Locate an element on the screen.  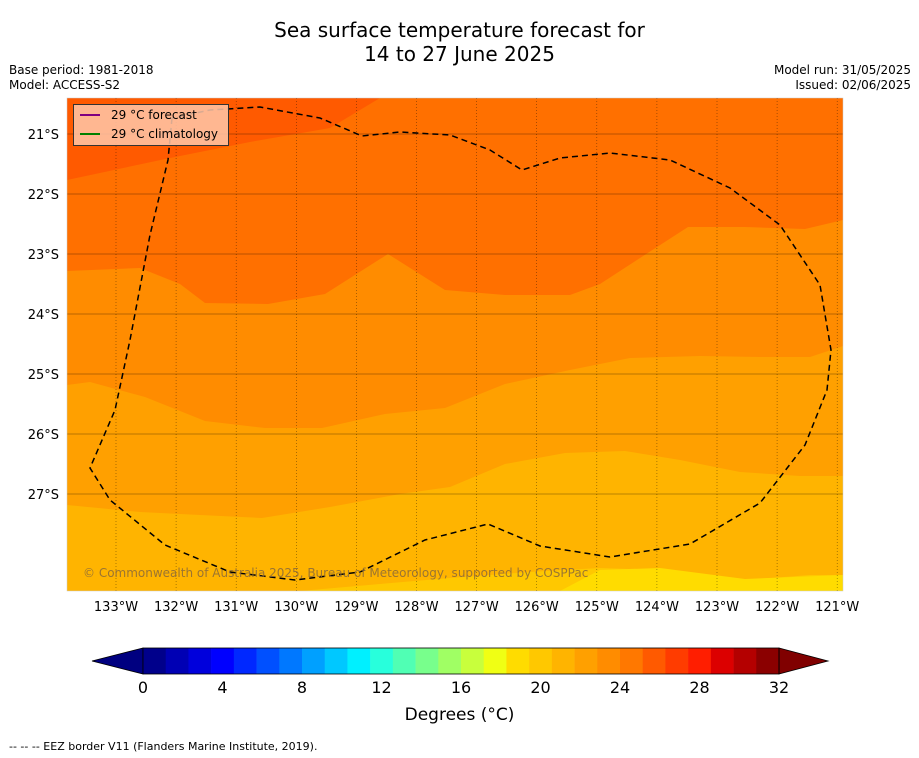
meta-right: Model run: 31/05/2025 Issued: 02/06/2025 is located at coordinates (842, 78).